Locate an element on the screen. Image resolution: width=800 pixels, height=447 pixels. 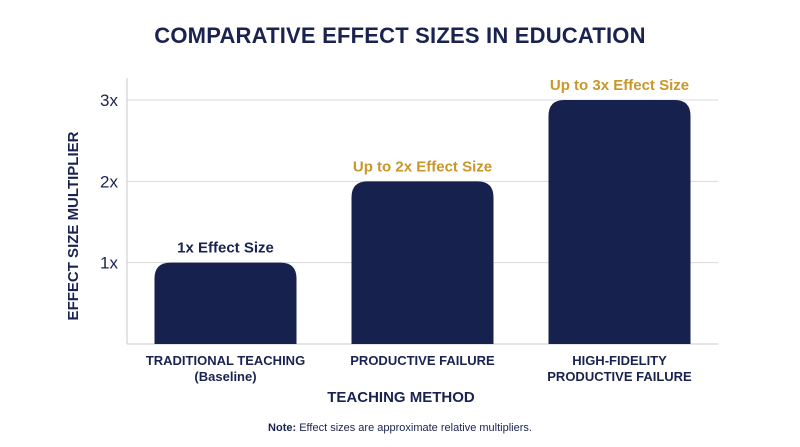
category-label-1-line-2: (Baseline) is located at coordinates (225, 376).